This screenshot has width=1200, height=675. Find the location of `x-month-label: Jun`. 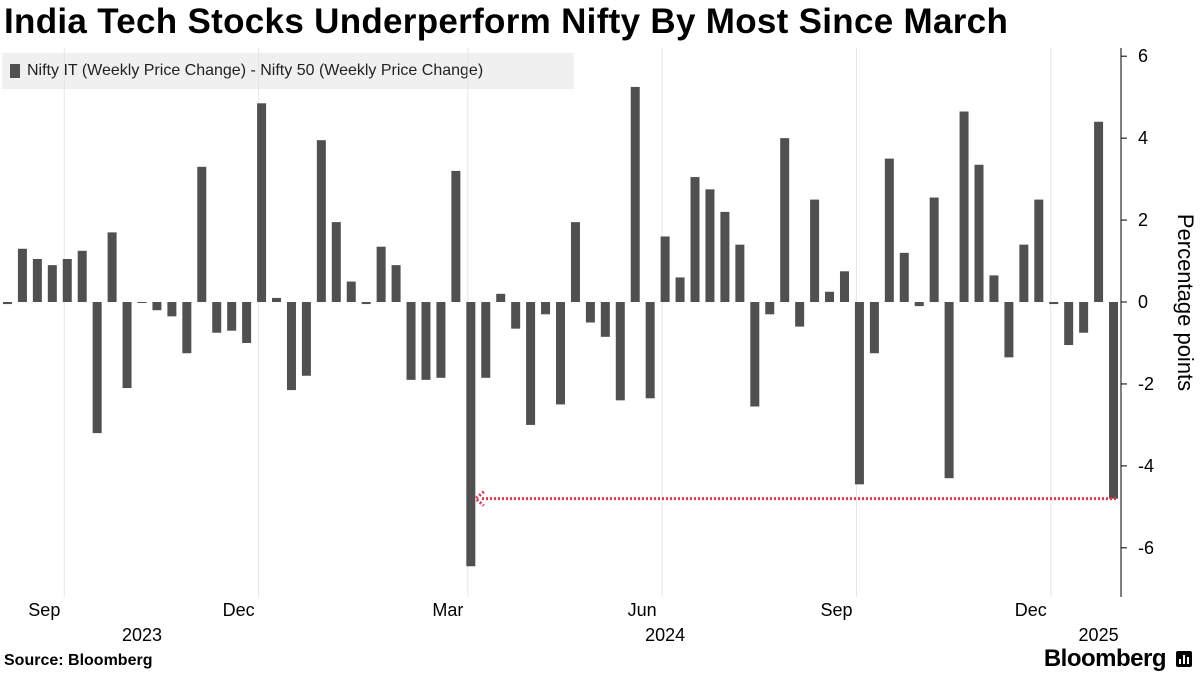

x-month-label: Jun is located at coordinates (642, 610).